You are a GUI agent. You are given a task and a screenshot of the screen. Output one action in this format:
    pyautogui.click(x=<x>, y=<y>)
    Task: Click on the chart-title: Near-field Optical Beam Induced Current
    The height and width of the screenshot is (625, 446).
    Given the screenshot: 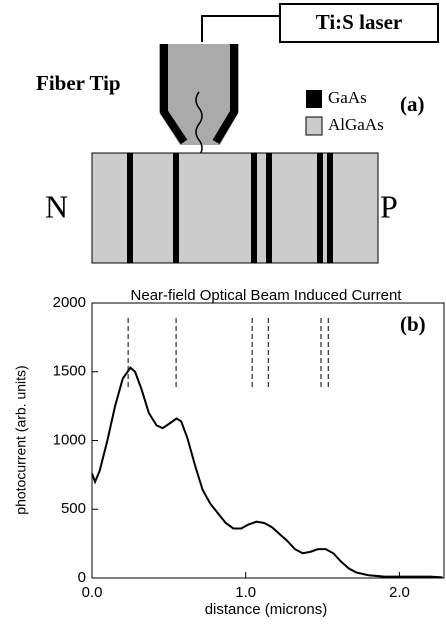 What is the action you would take?
    pyautogui.click(x=267, y=295)
    